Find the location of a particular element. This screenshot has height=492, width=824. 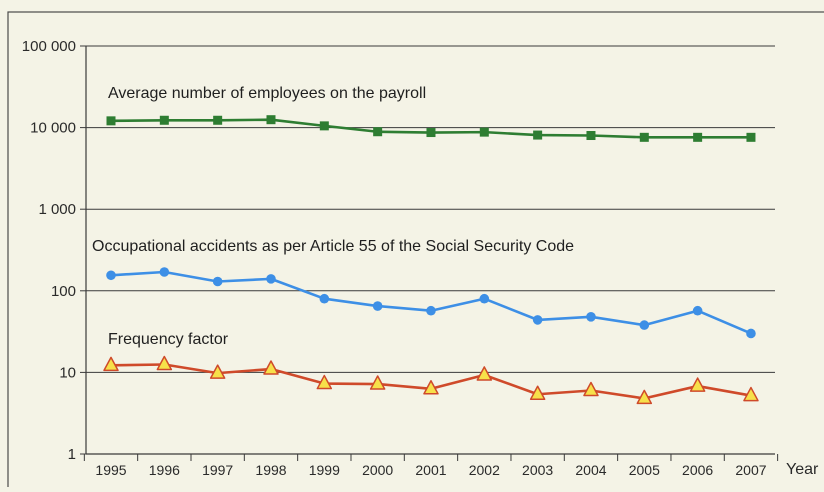

y-tick-label: 100 000 is located at coordinates (49, 46).